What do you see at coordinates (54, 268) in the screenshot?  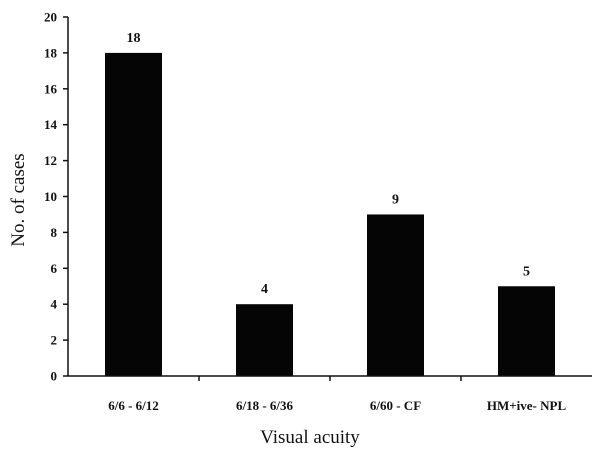 I see `y-tick-label-3: 6` at bounding box center [54, 268].